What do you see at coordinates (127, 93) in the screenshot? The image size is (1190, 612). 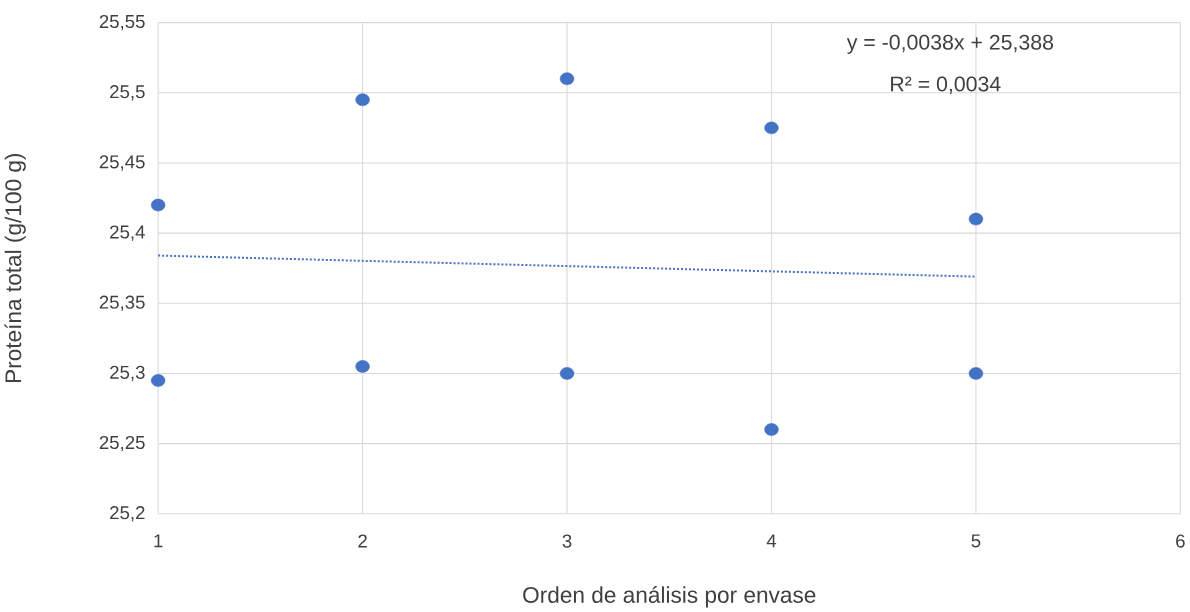 I see `y-tick-label: 25,5` at bounding box center [127, 93].